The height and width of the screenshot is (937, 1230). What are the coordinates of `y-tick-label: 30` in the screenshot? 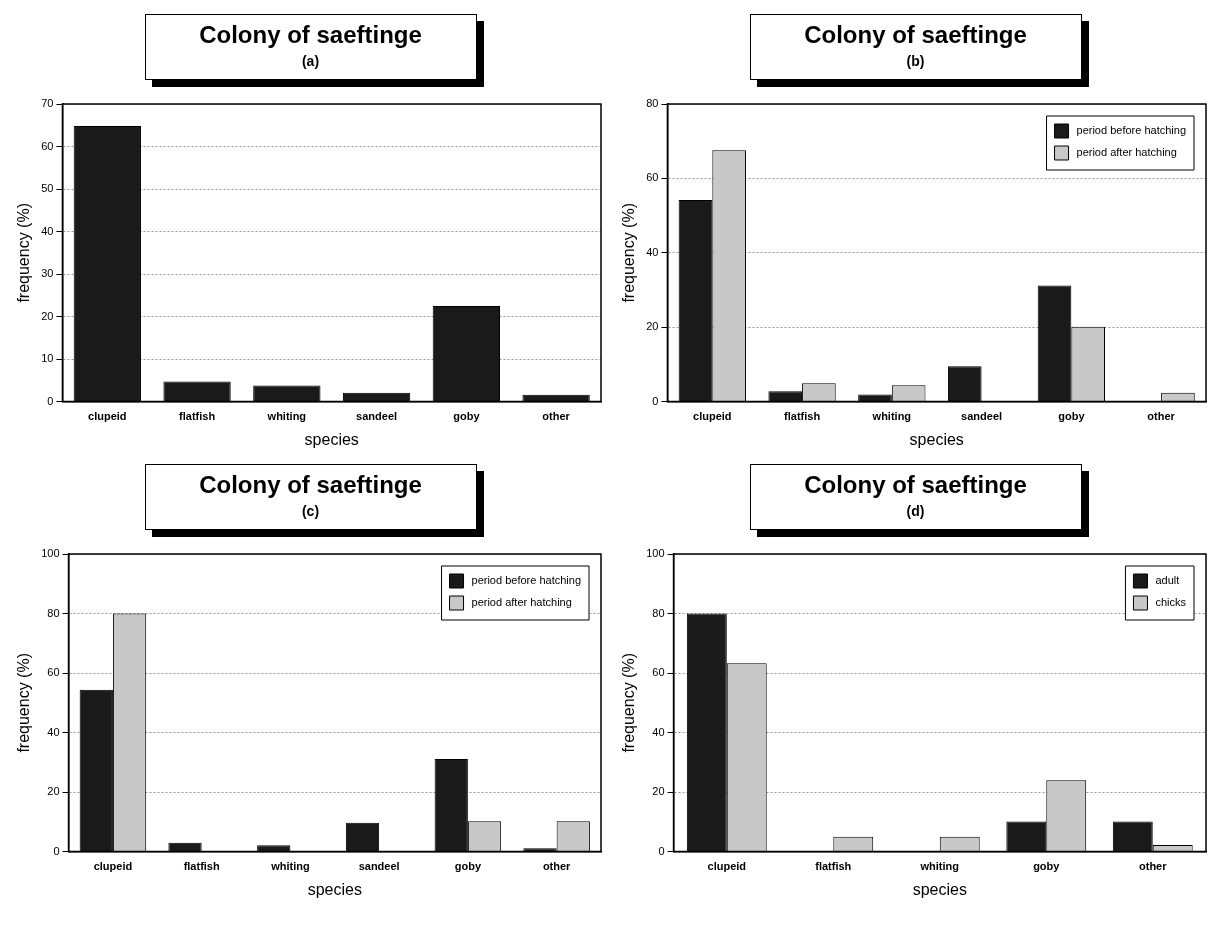 It's located at (46, 273).